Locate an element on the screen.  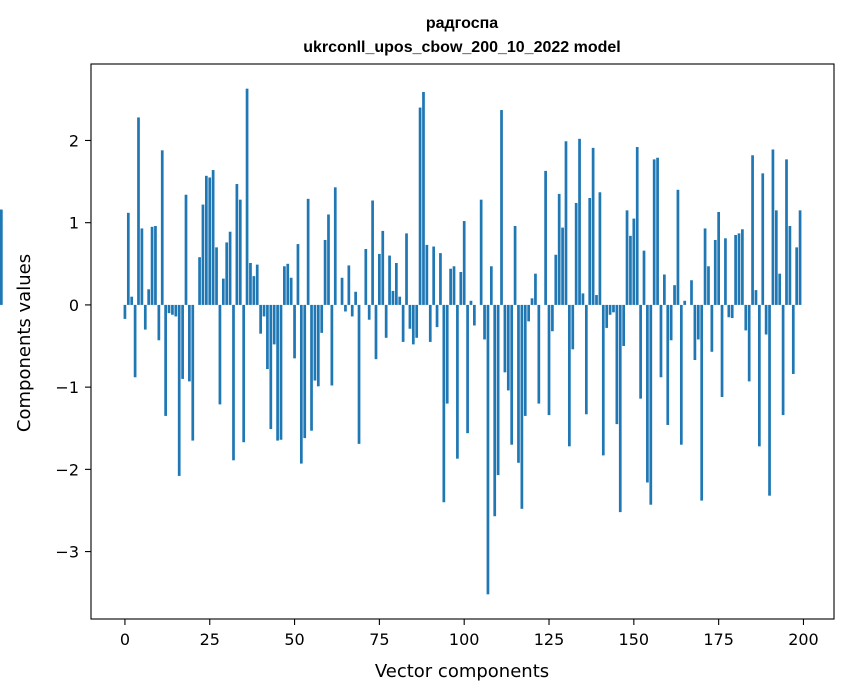
x-tick-label: 25 is located at coordinates (210, 639).